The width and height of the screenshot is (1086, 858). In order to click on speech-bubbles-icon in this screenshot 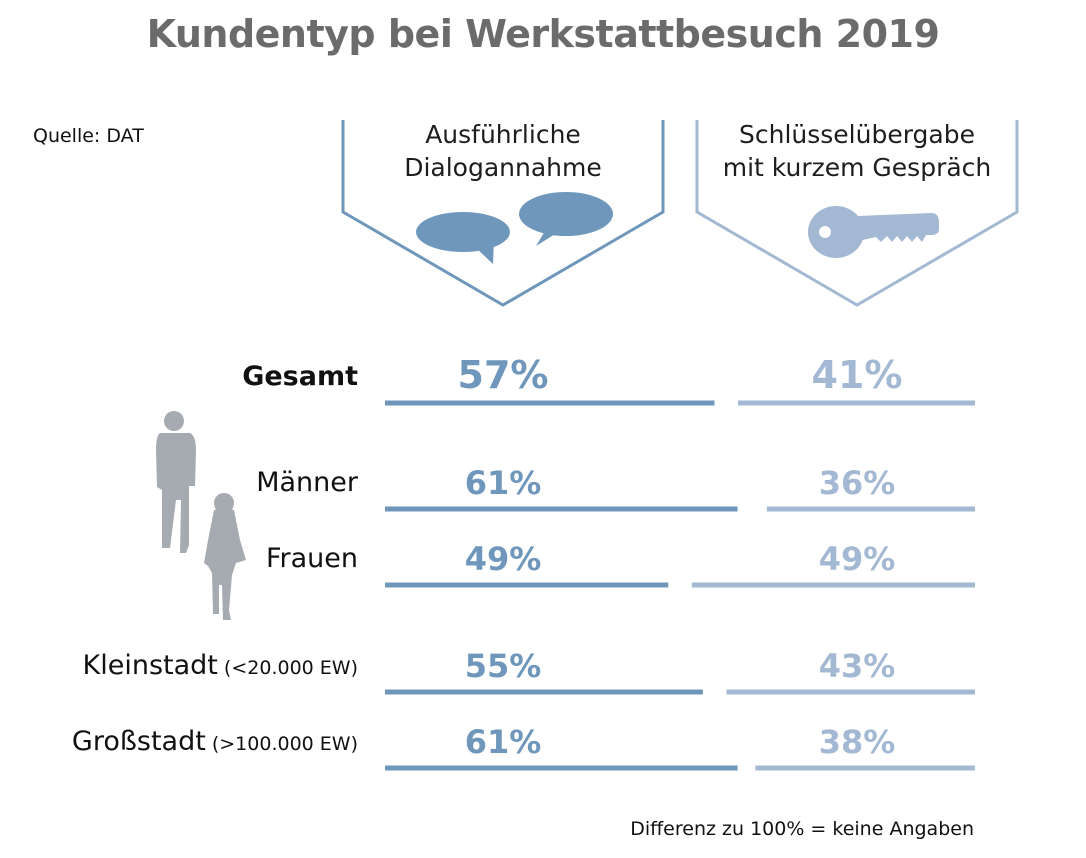, I will do `click(514, 228)`.